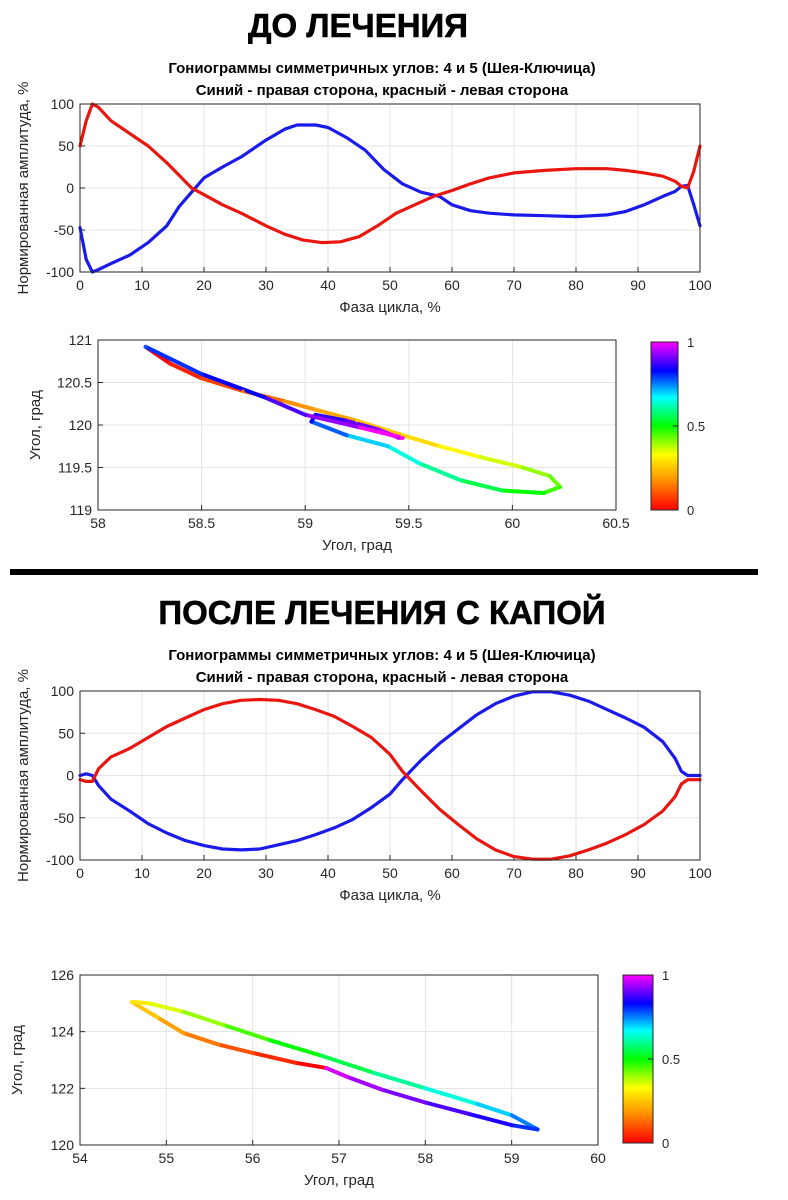 The image size is (788, 1200). What do you see at coordinates (63, 1032) in the screenshot?
I see `y-tick-label: 124` at bounding box center [63, 1032].